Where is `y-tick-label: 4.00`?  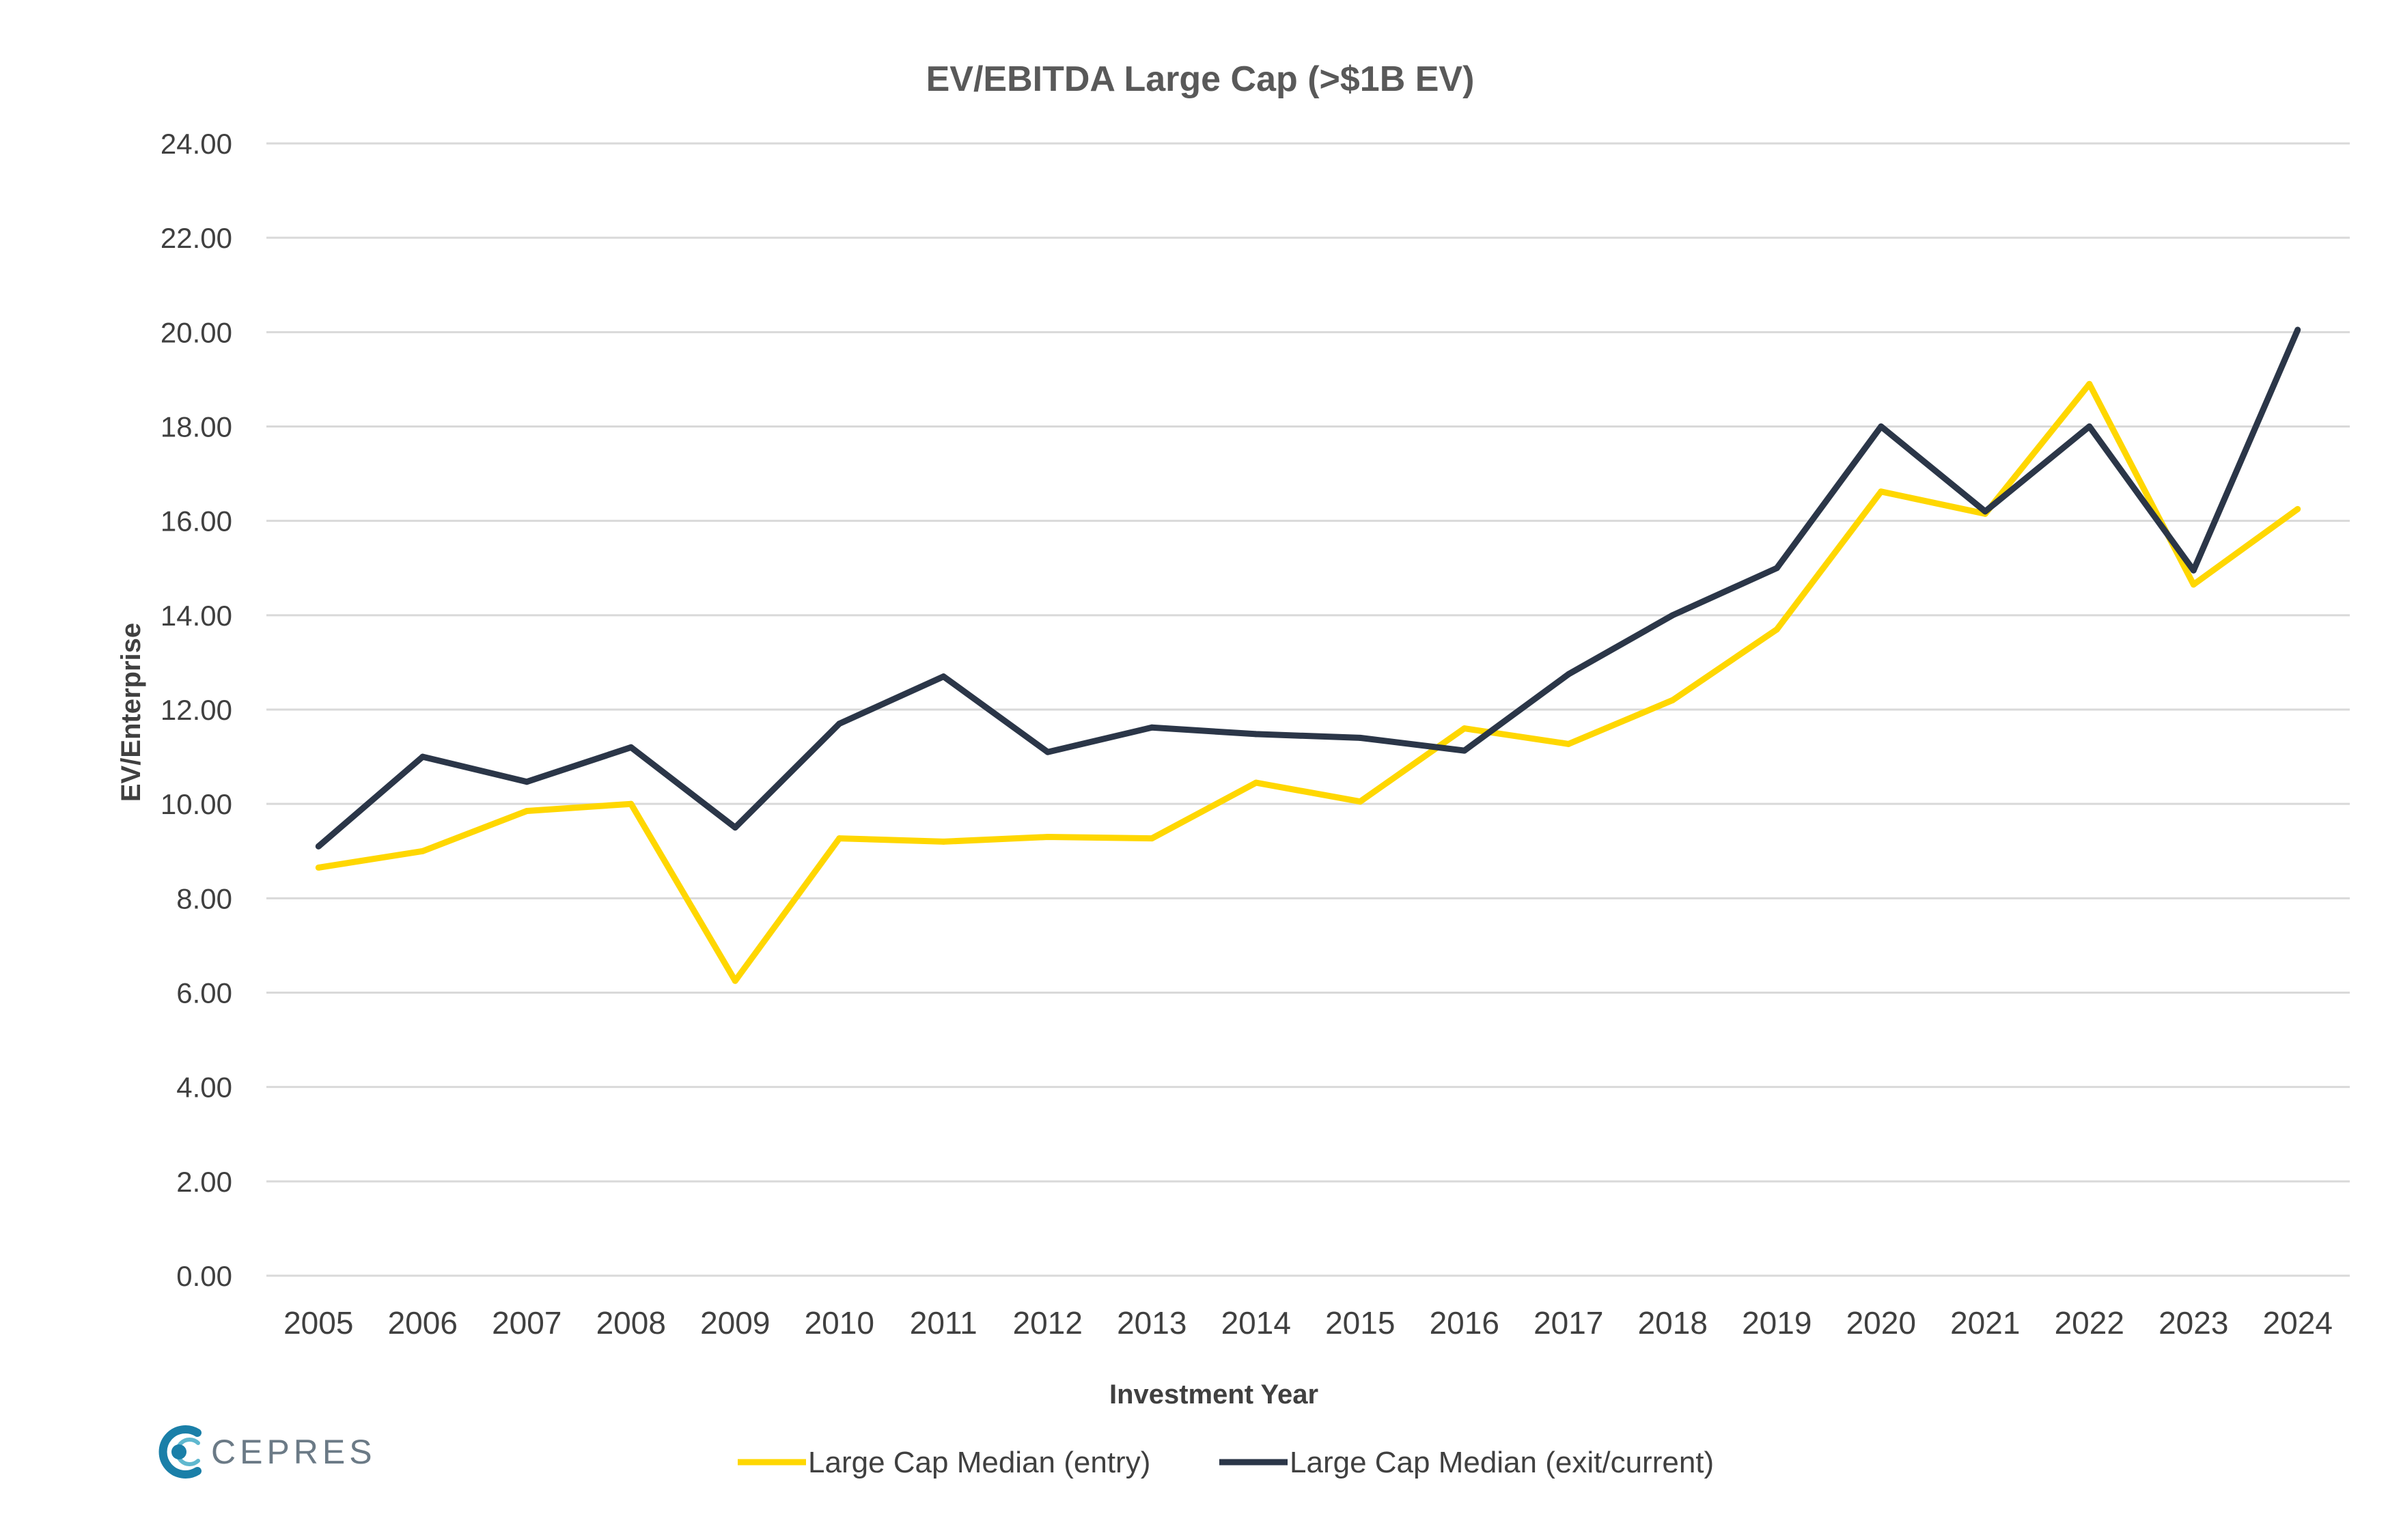 y-tick-label: 4.00 is located at coordinates (204, 1088).